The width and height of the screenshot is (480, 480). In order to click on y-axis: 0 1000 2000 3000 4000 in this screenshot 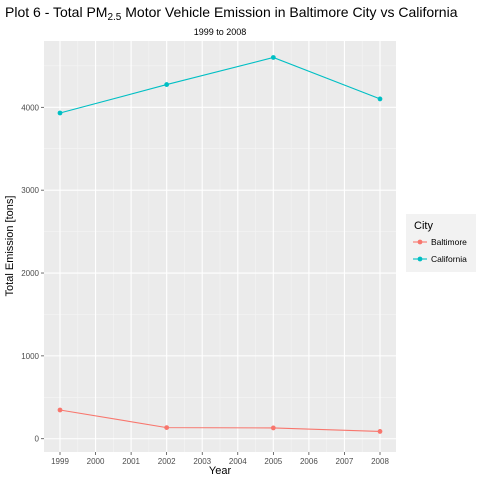, I will do `click(32, 273)`.